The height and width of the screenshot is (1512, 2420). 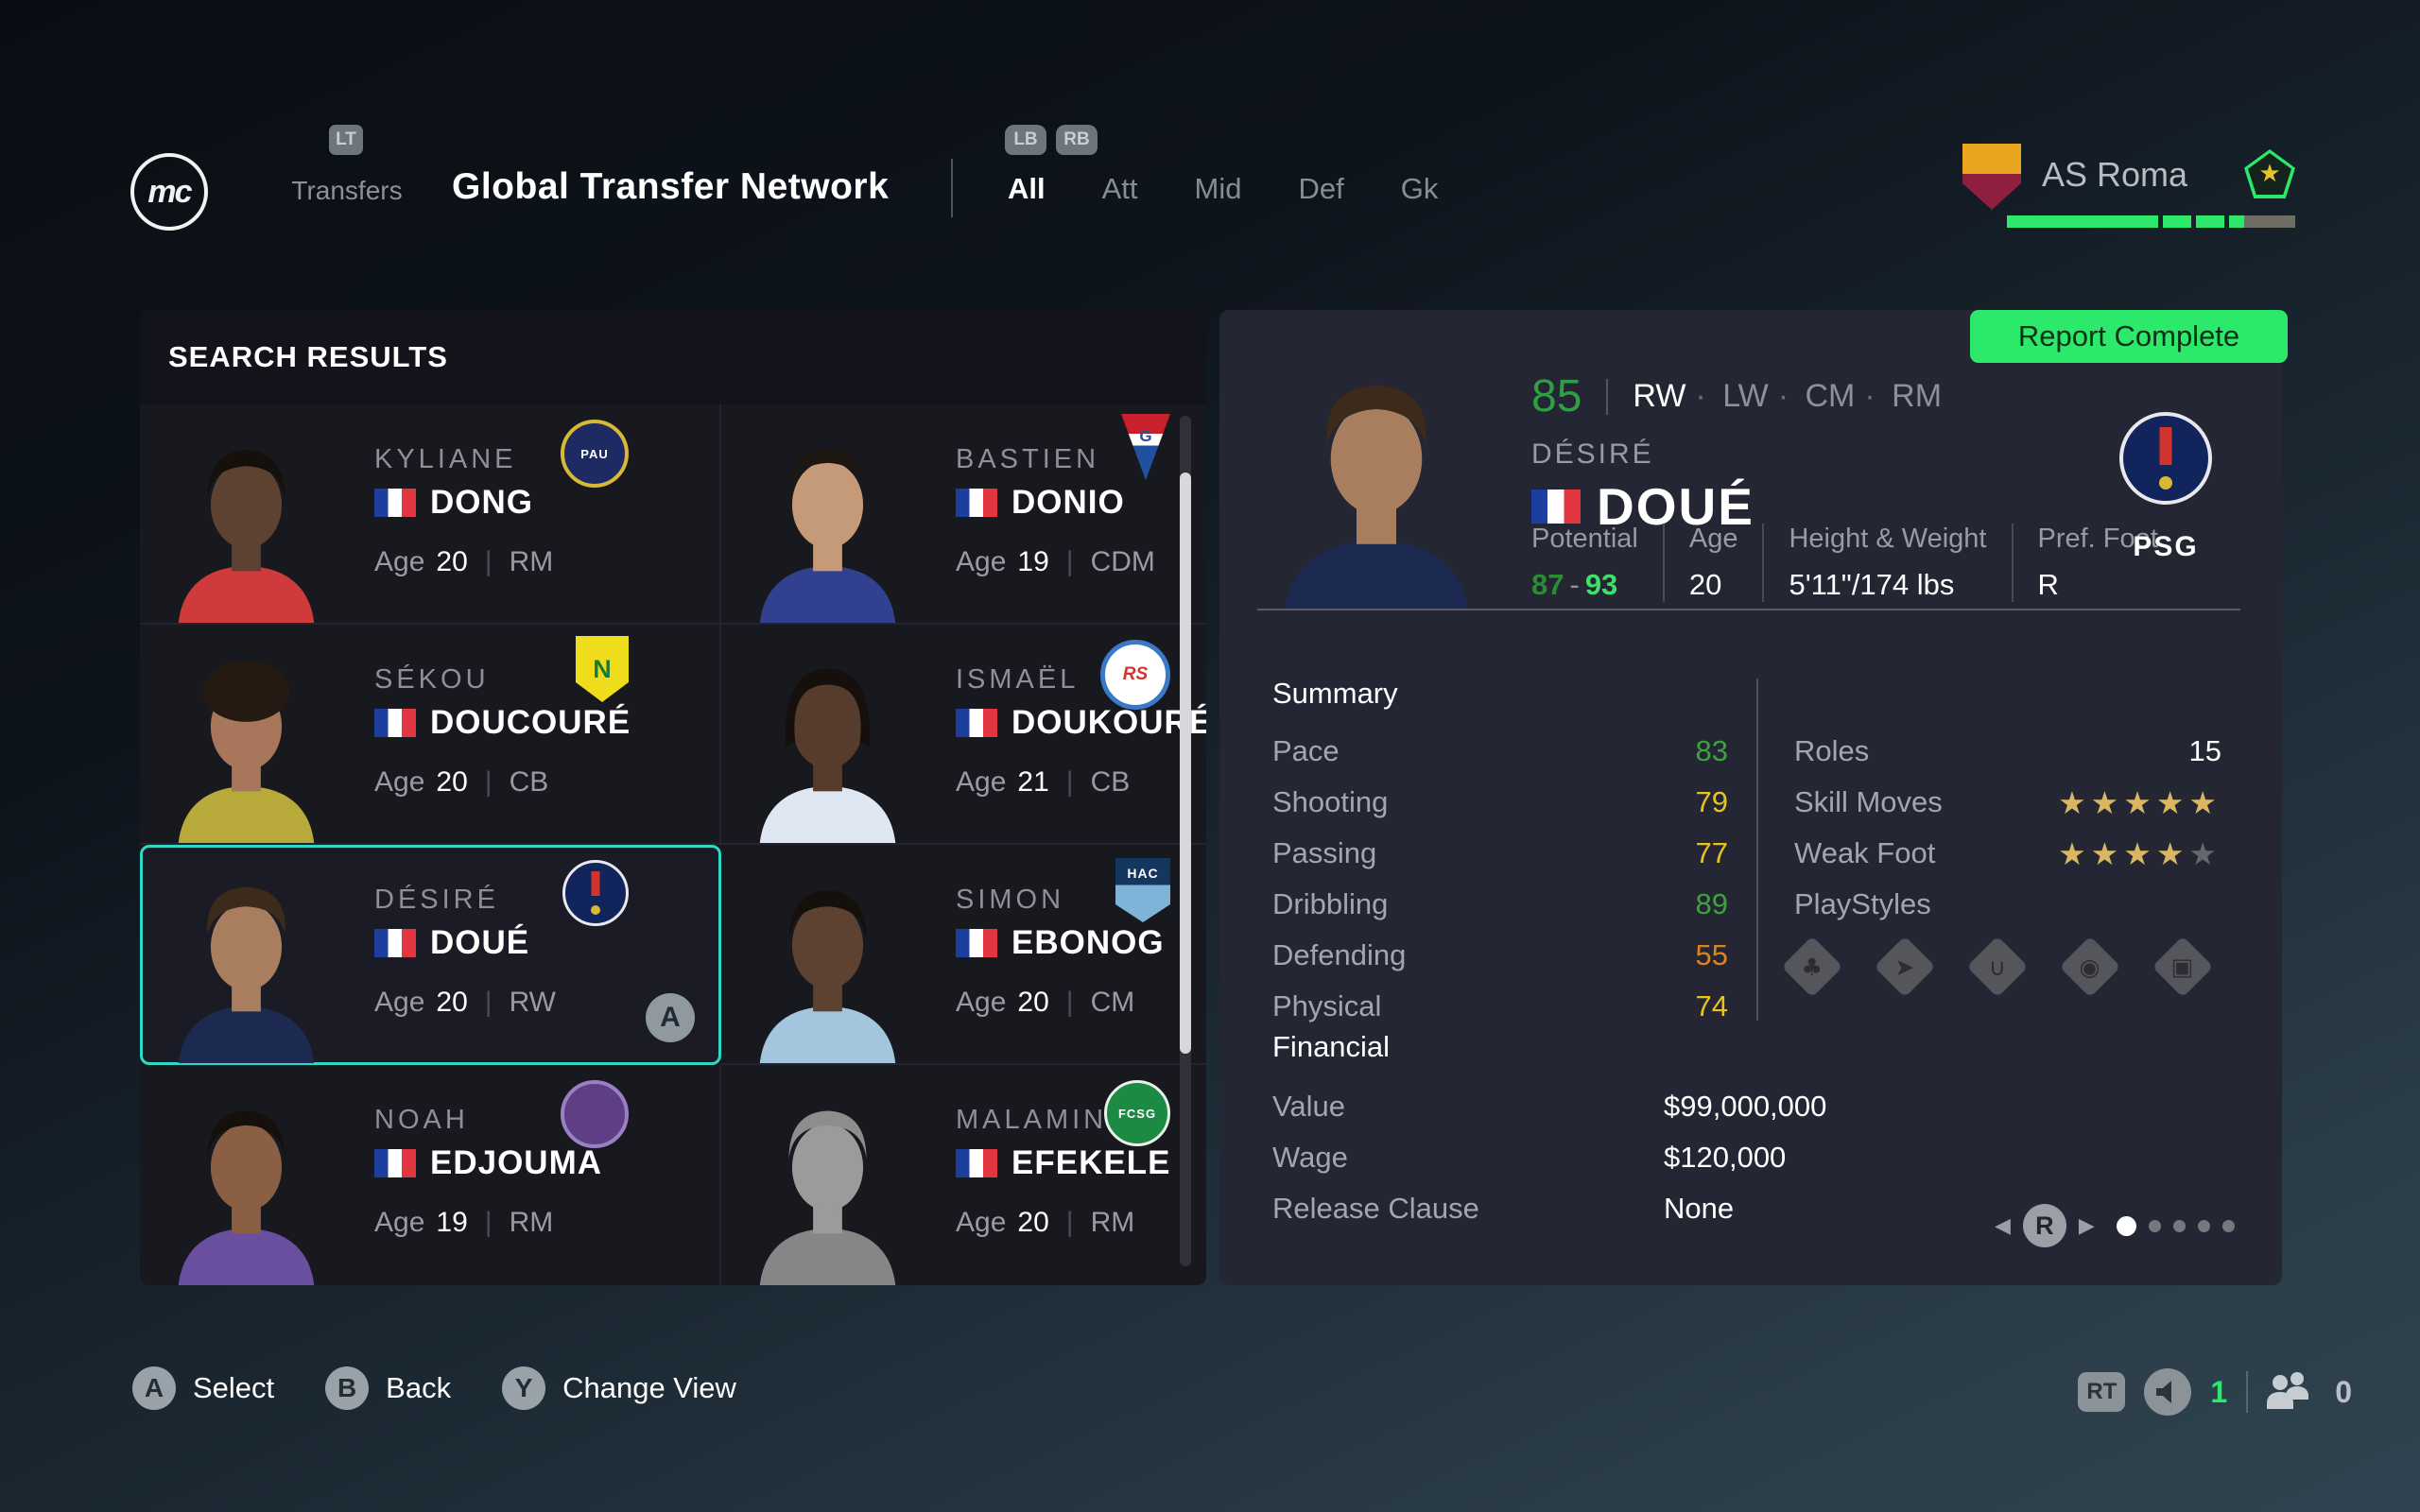 What do you see at coordinates (2003, 1225) in the screenshot?
I see `pager-left-arrow-icon: ◀` at bounding box center [2003, 1225].